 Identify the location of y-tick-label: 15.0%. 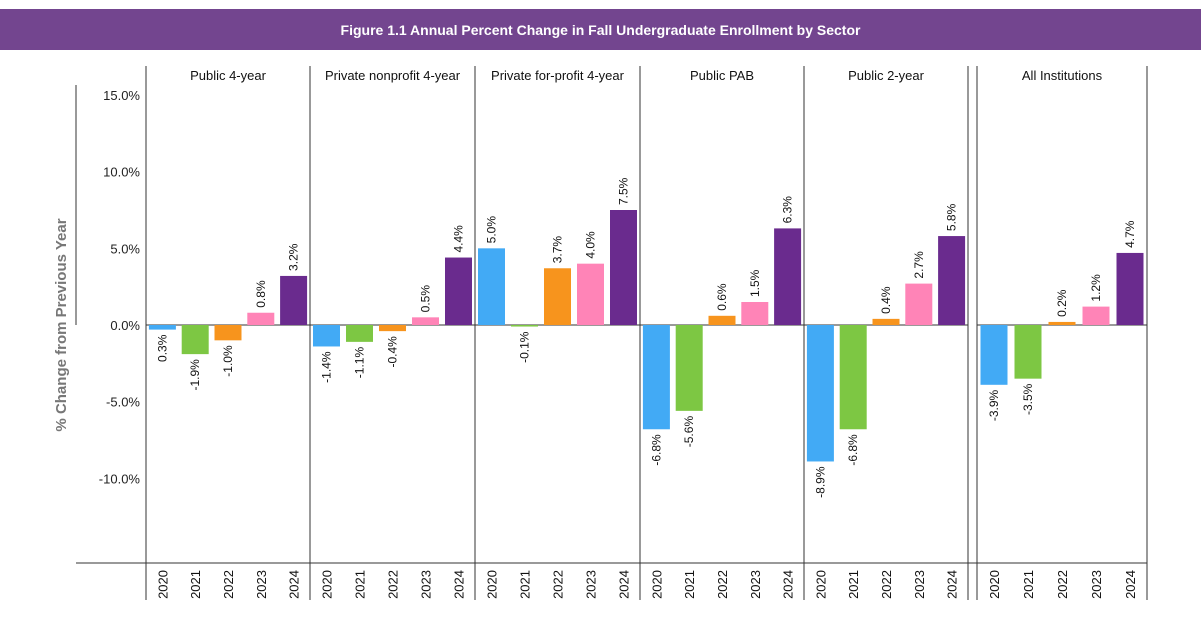
(121, 95).